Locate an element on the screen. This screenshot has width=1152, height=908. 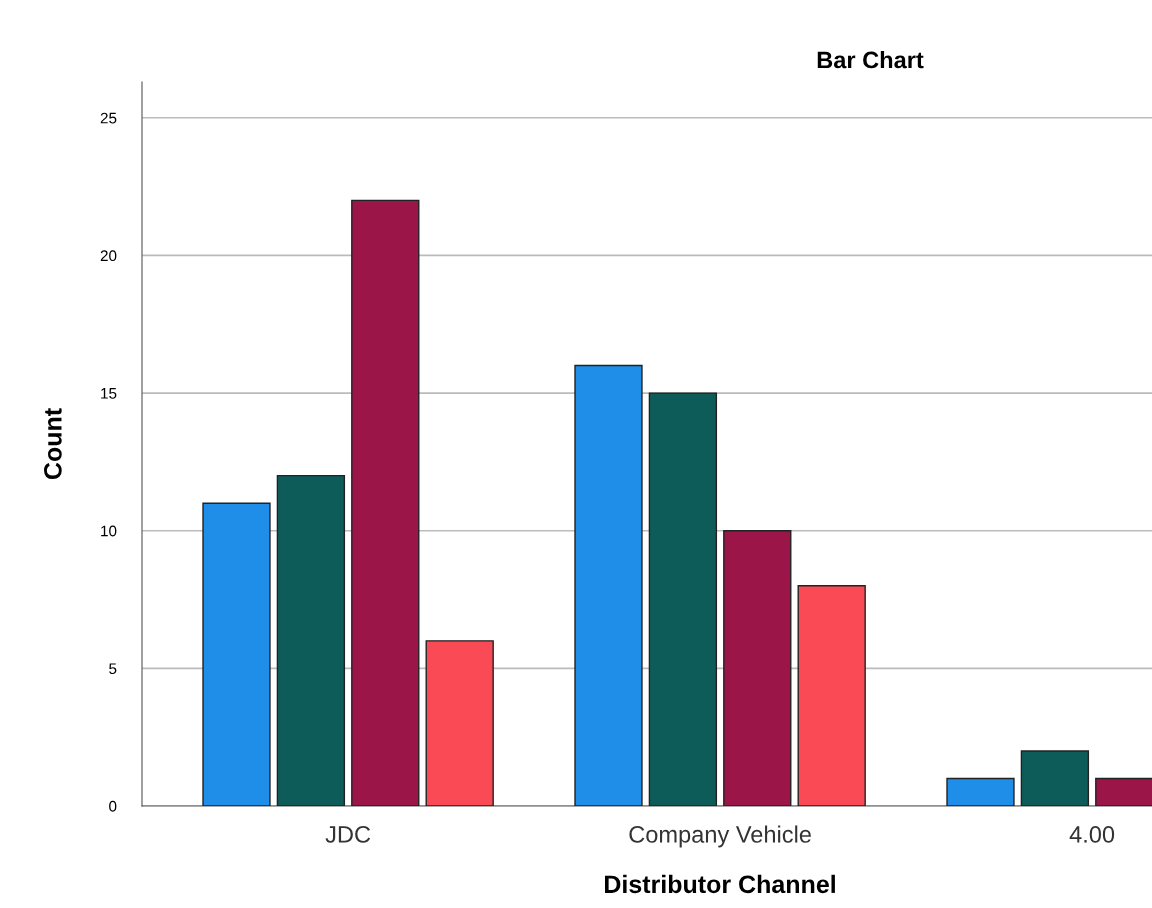
y-tick-label: 20 is located at coordinates (108, 256).